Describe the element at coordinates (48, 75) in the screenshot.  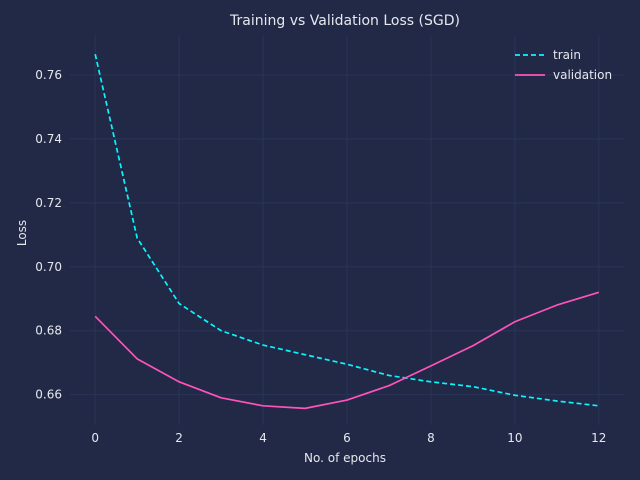
I see `y-tick-label: 0.76` at that location.